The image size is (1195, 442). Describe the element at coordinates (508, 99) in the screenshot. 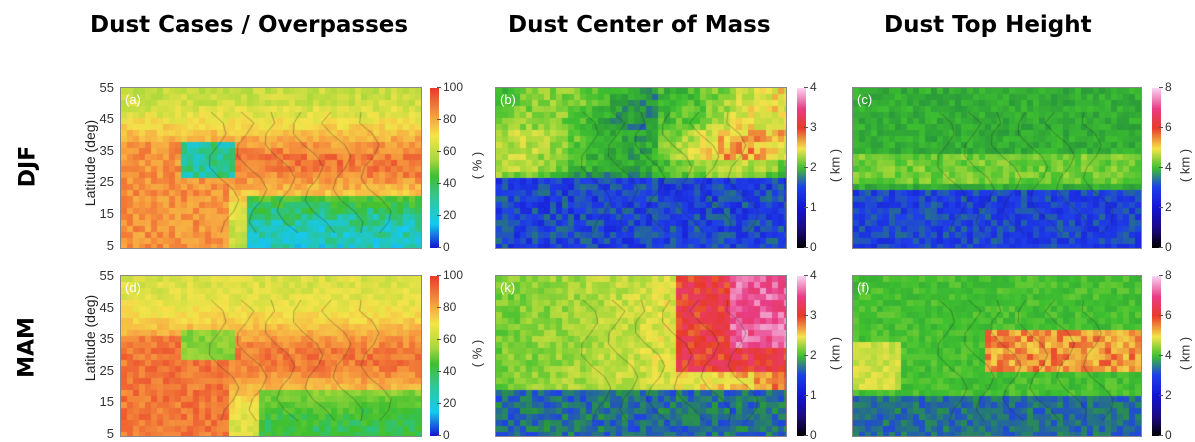

I see `panel-label-b: (b)` at that location.